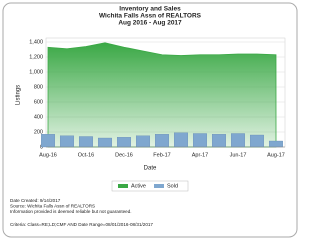 This screenshot has height=240, width=320. I want to click on y-tick-label: 600, so click(38, 102).